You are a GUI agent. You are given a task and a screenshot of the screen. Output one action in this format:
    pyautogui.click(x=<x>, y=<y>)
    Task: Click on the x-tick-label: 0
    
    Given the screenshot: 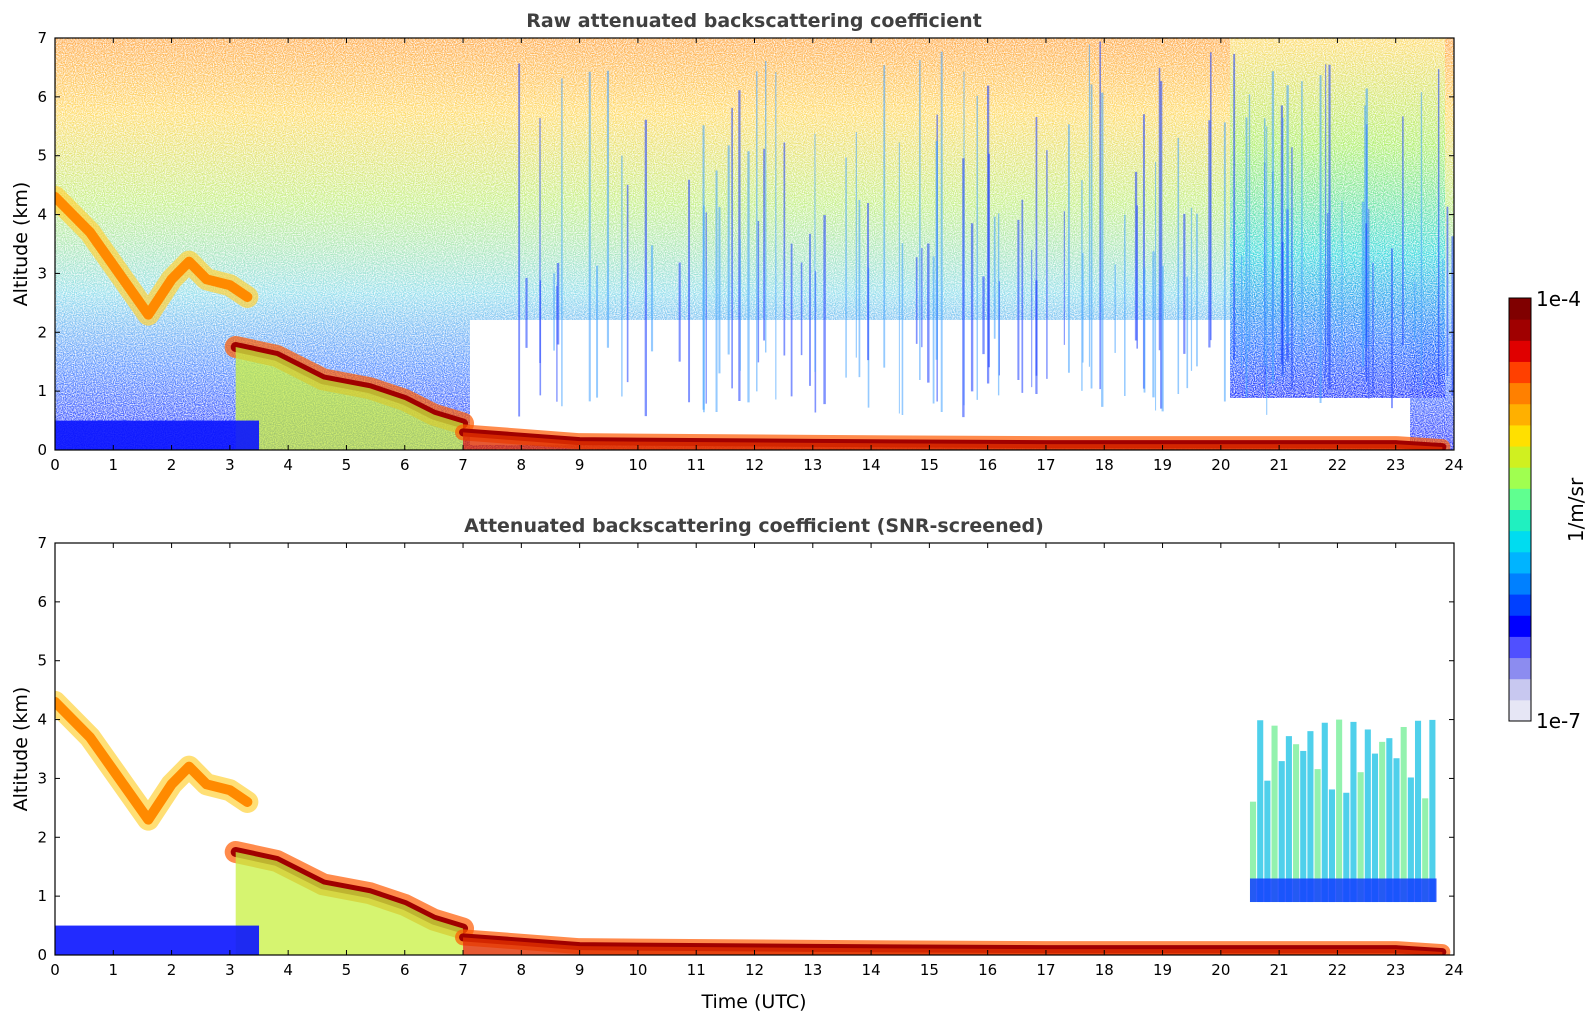 What is the action you would take?
    pyautogui.click(x=55, y=970)
    